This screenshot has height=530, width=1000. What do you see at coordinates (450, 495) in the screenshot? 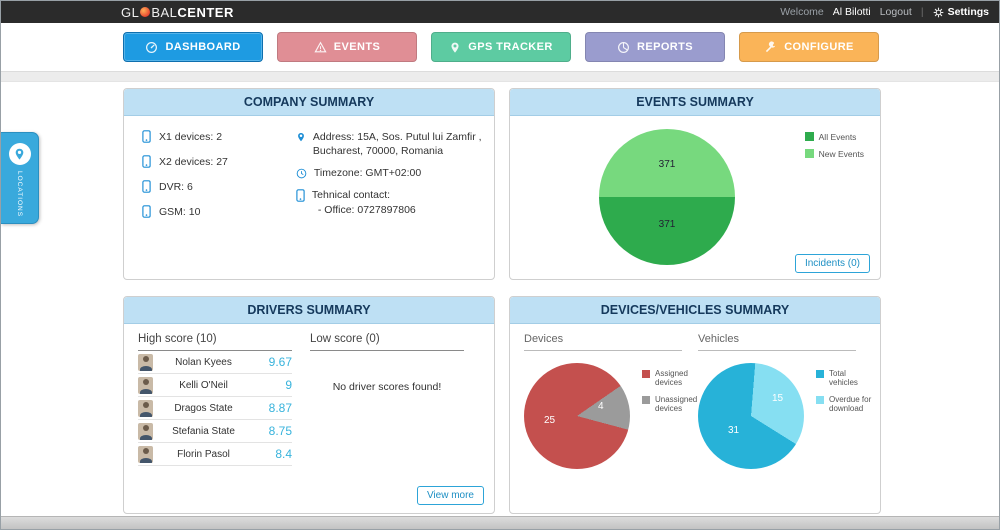
I see `view-more-button: View more` at bounding box center [450, 495].